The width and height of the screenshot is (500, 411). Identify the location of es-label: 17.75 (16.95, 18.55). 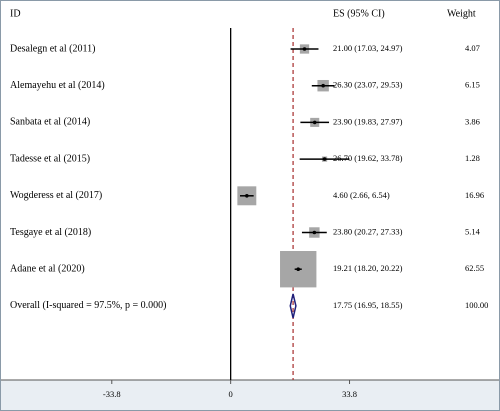
(368, 305).